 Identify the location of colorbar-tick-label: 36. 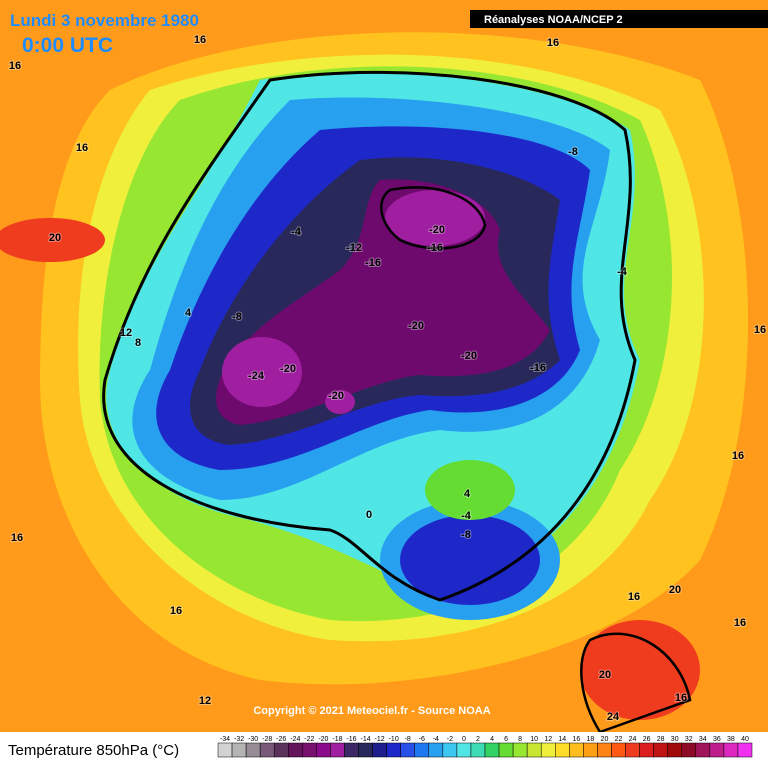
(717, 739).